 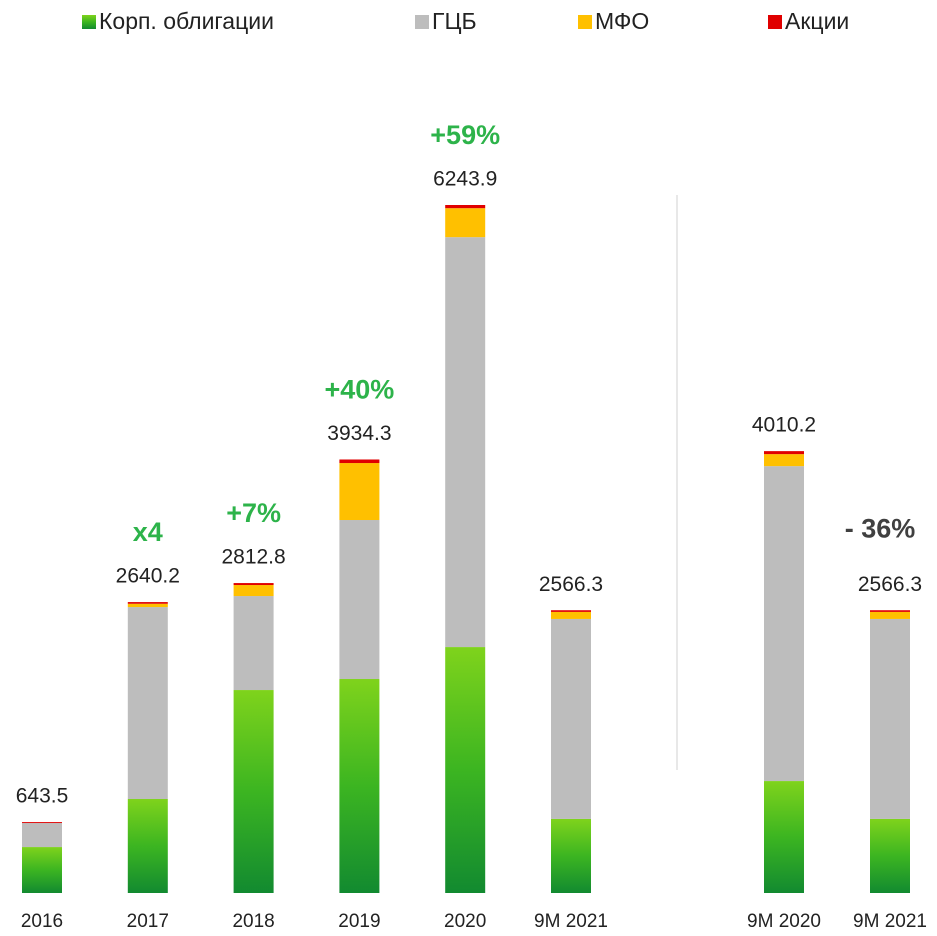 What do you see at coordinates (253, 921) in the screenshot?
I see `x-tick-label: 2018` at bounding box center [253, 921].